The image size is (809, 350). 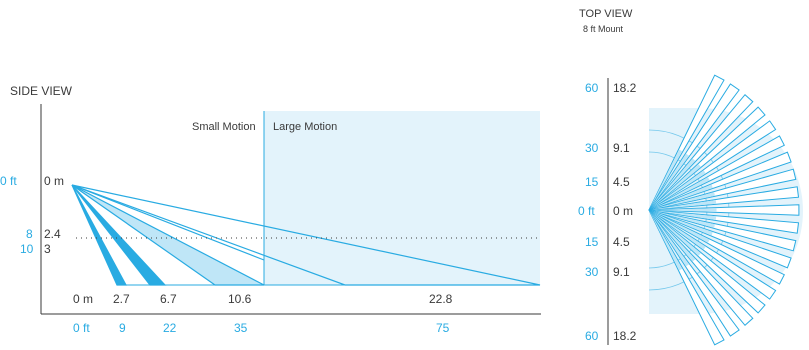 What do you see at coordinates (621, 242) in the screenshot?
I see `top-m-label-4: 4.5` at bounding box center [621, 242].